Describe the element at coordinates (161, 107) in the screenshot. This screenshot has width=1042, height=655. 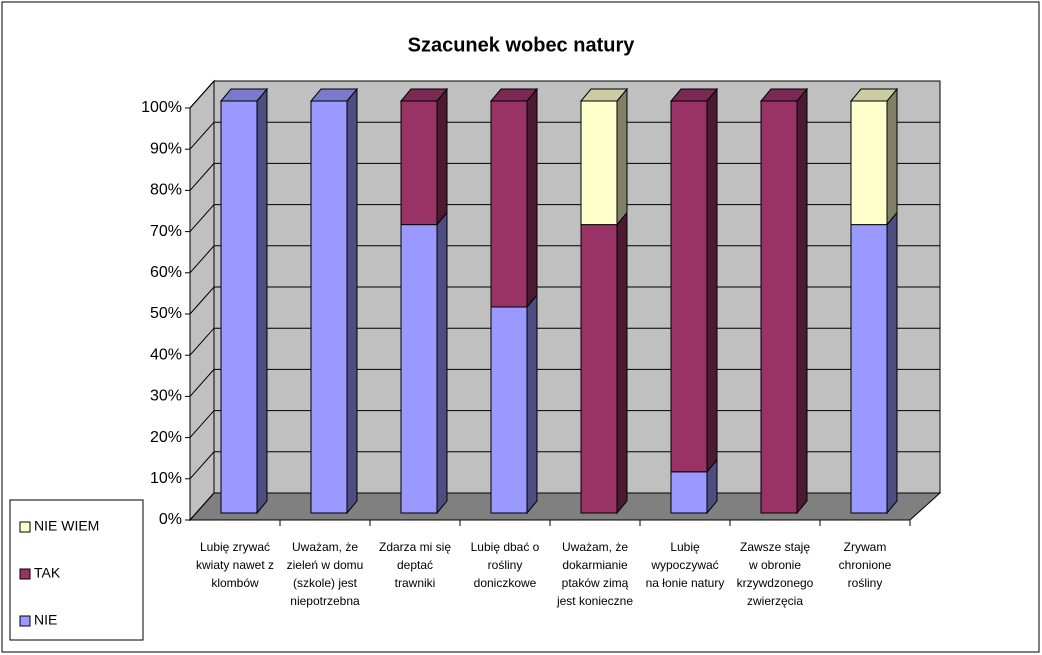
I see `y-tick-label: 100%` at that location.